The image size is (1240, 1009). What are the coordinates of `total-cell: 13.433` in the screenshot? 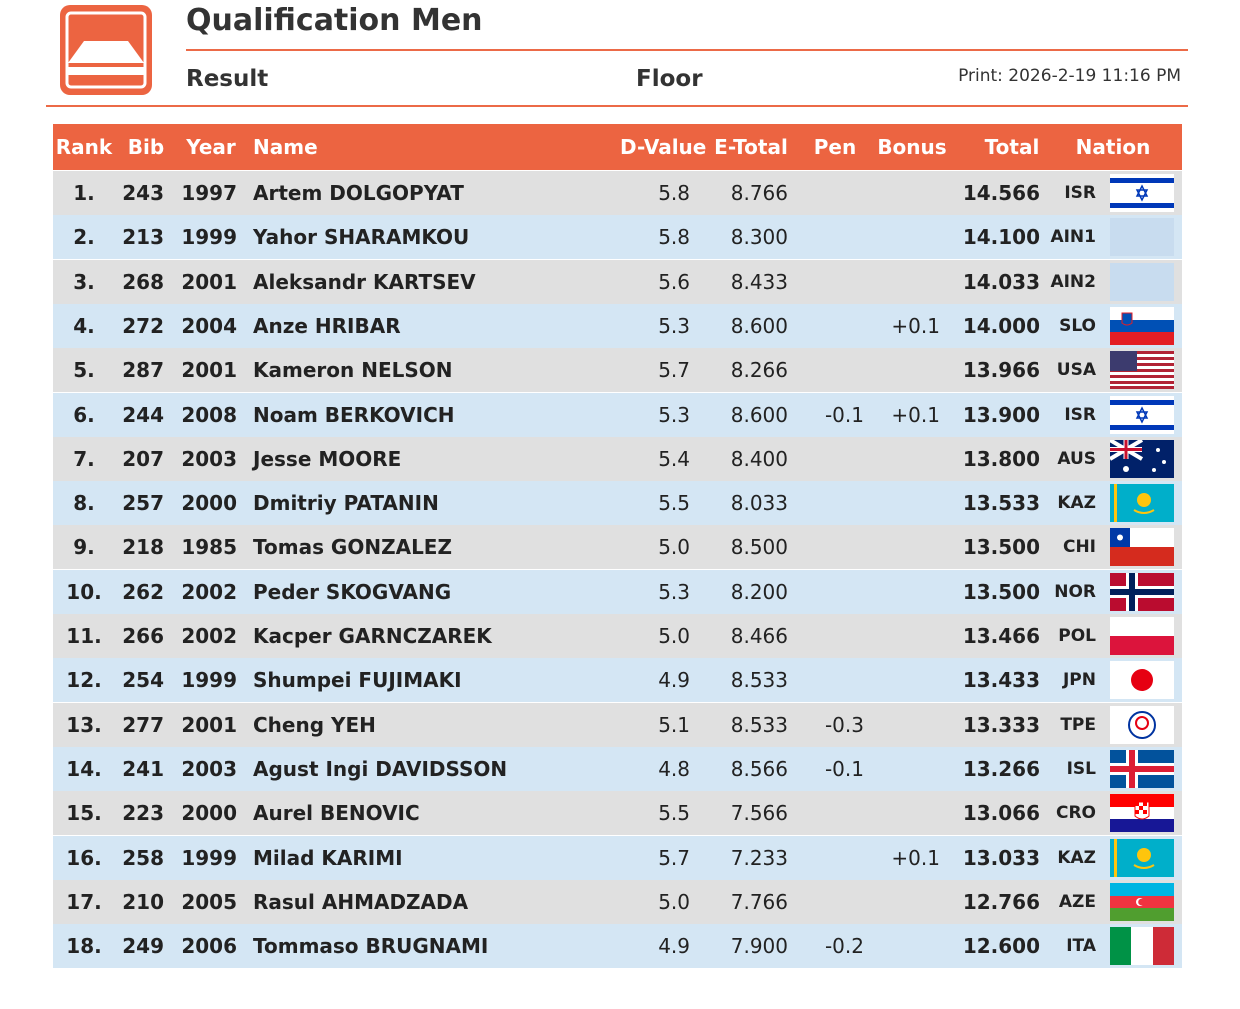 It's located at (1001, 680).